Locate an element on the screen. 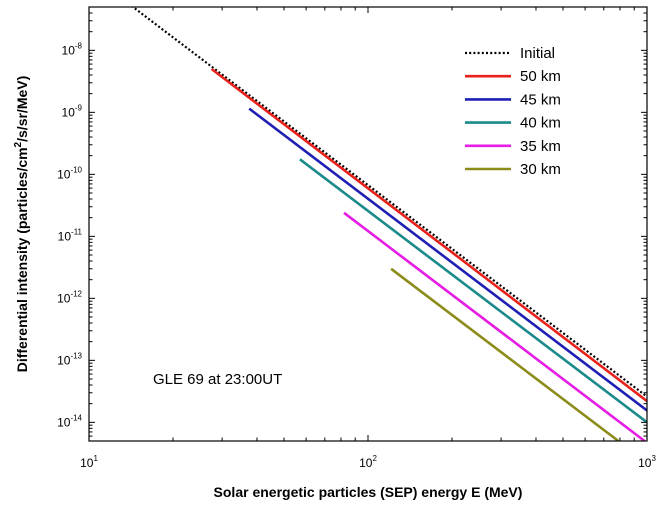 The width and height of the screenshot is (656, 506). legend-label-1: 50 km is located at coordinates (540, 76).